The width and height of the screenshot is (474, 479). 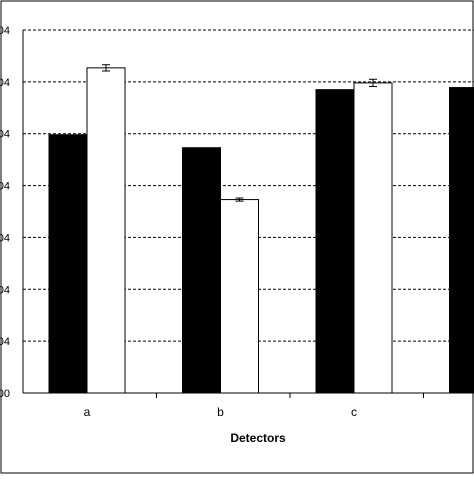 I want to click on x-tick-label: c, so click(x=354, y=412).